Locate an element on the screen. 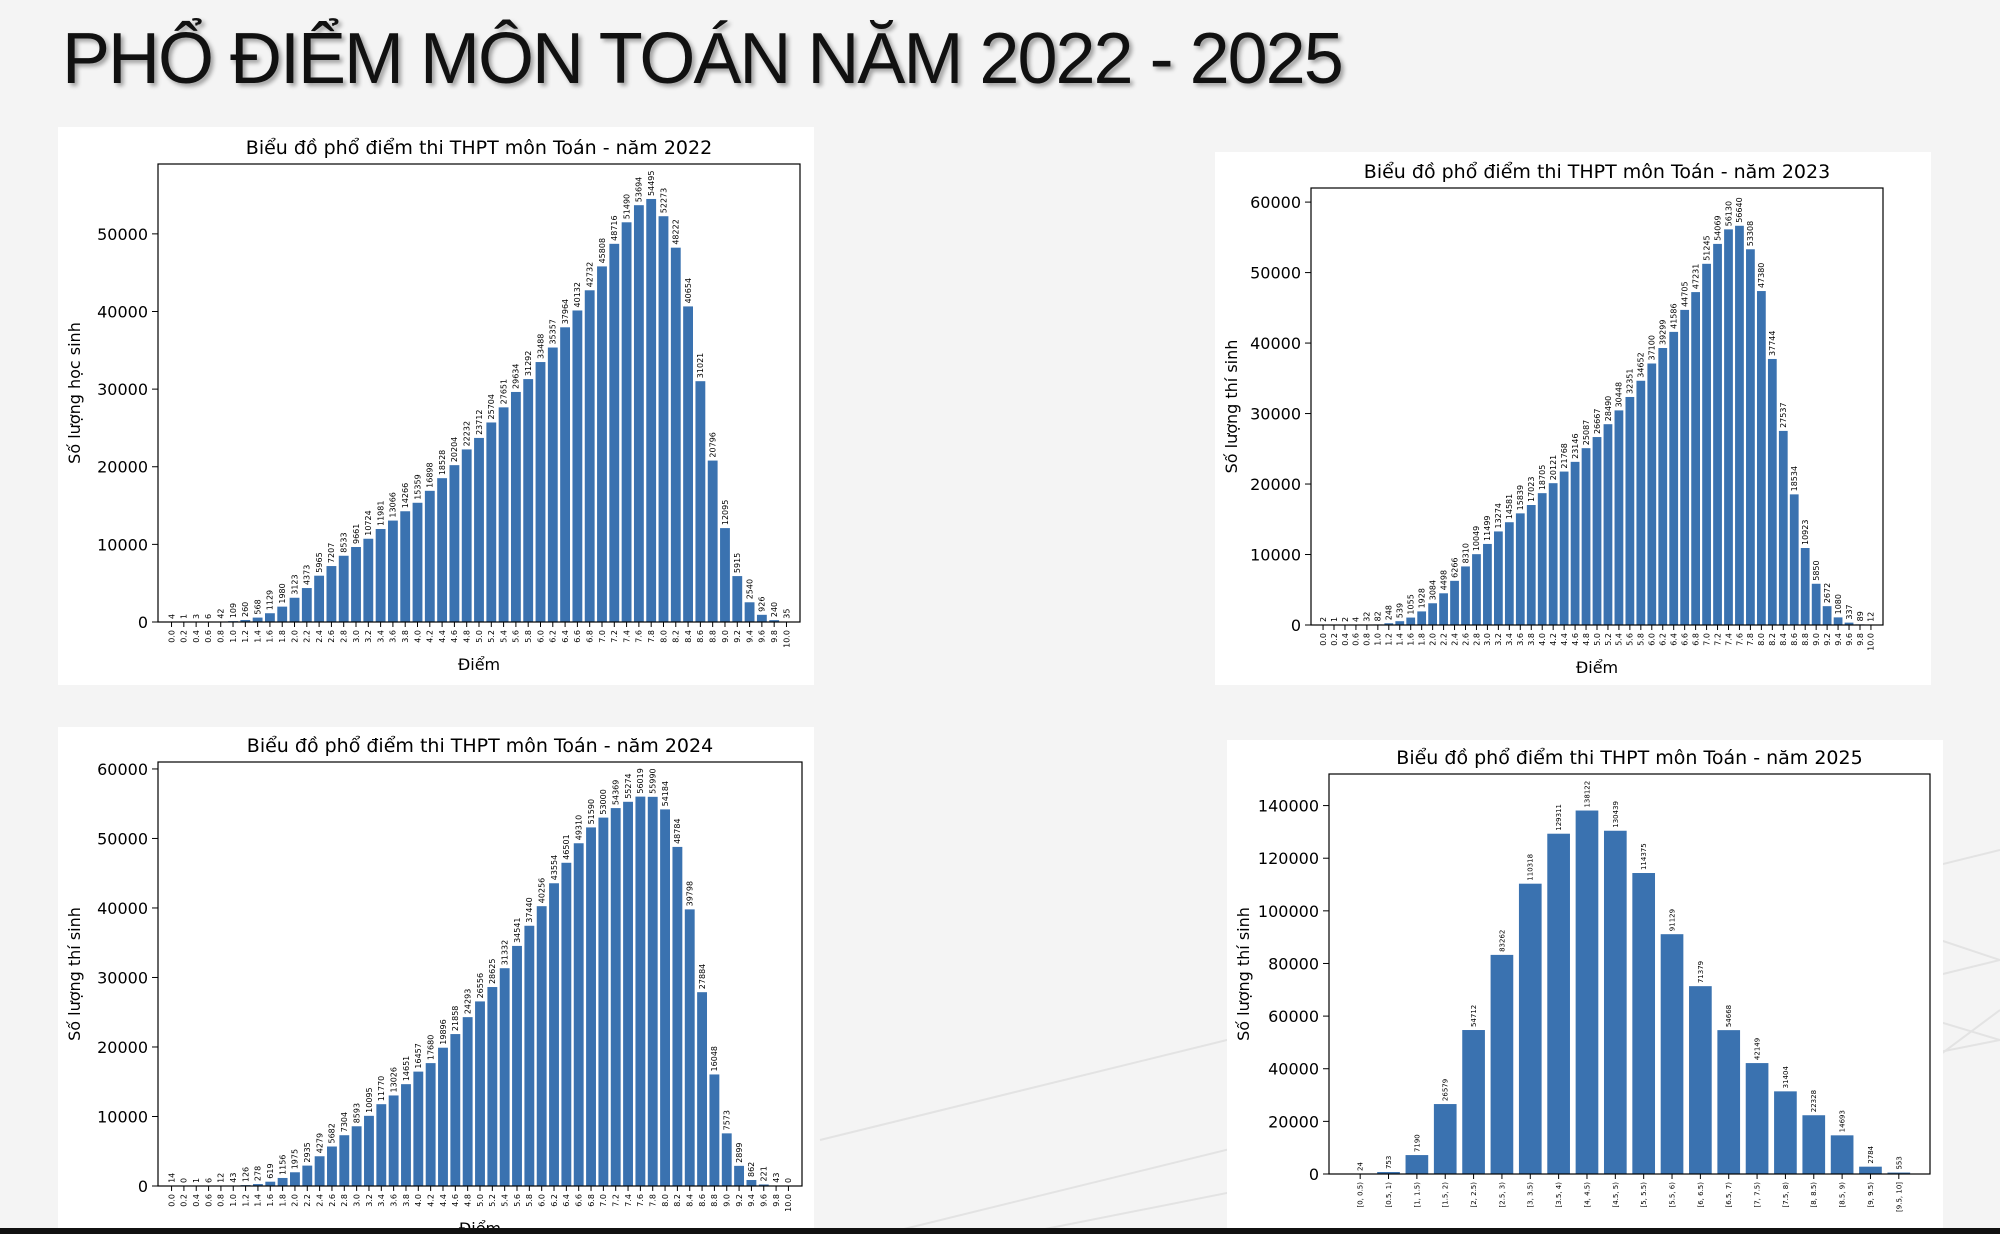  bar-value-label: 21768 is located at coordinates (1564, 455).